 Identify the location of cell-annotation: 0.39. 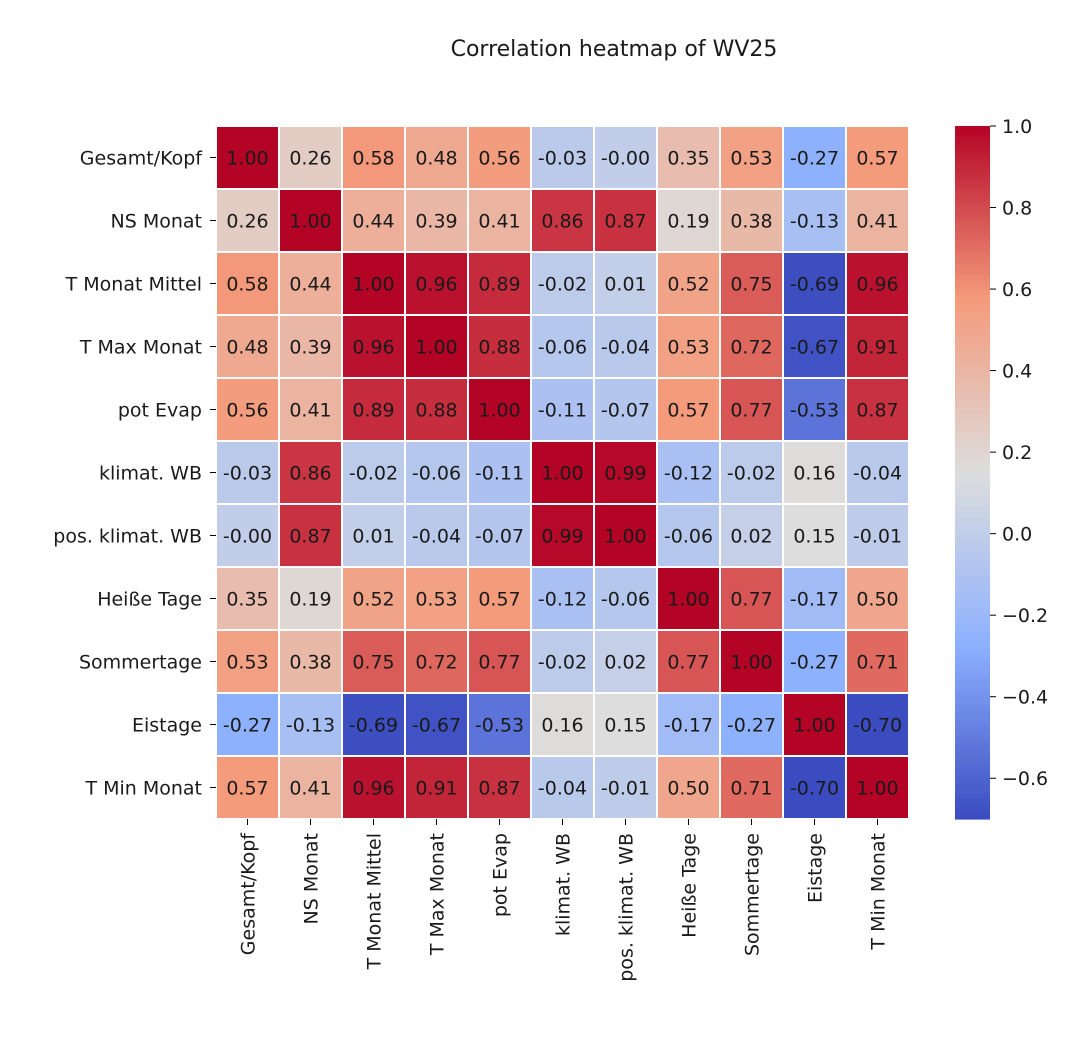
(310, 348).